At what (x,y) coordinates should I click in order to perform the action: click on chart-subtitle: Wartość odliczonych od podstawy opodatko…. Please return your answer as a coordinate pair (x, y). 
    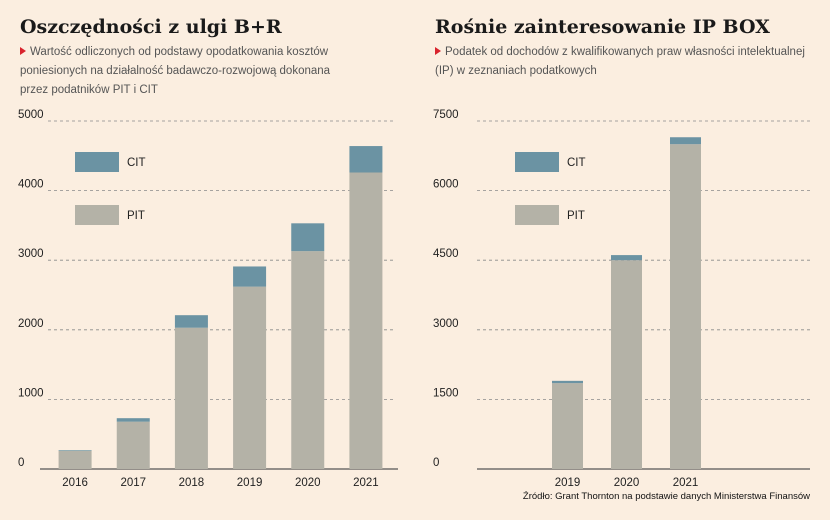
    Looking at the image, I should click on (185, 71).